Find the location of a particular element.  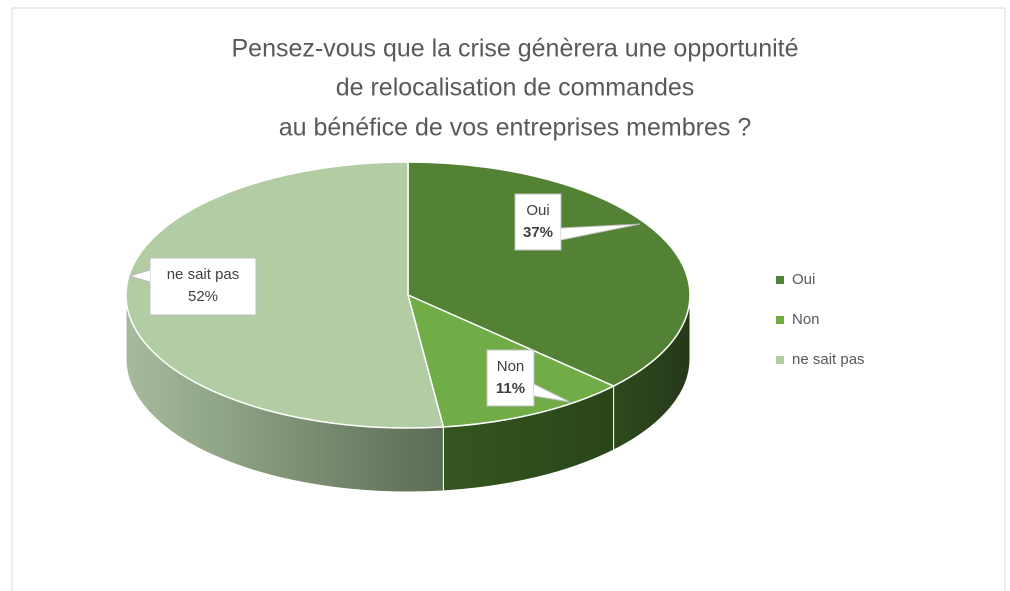

chart-title: au bénéfice de vos entreprises membres ? is located at coordinates (515, 128).